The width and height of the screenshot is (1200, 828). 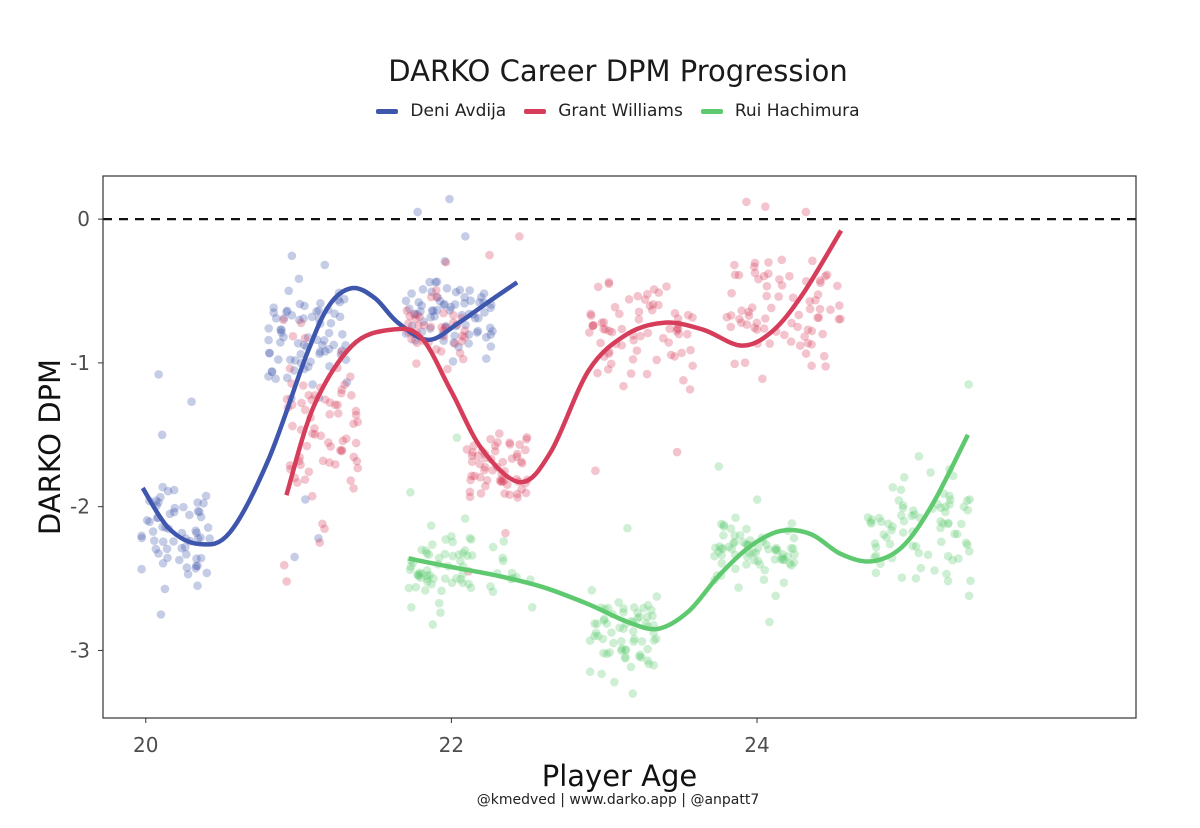 What do you see at coordinates (329, 413) in the screenshot?
I see `trend-line-deni-avdija` at bounding box center [329, 413].